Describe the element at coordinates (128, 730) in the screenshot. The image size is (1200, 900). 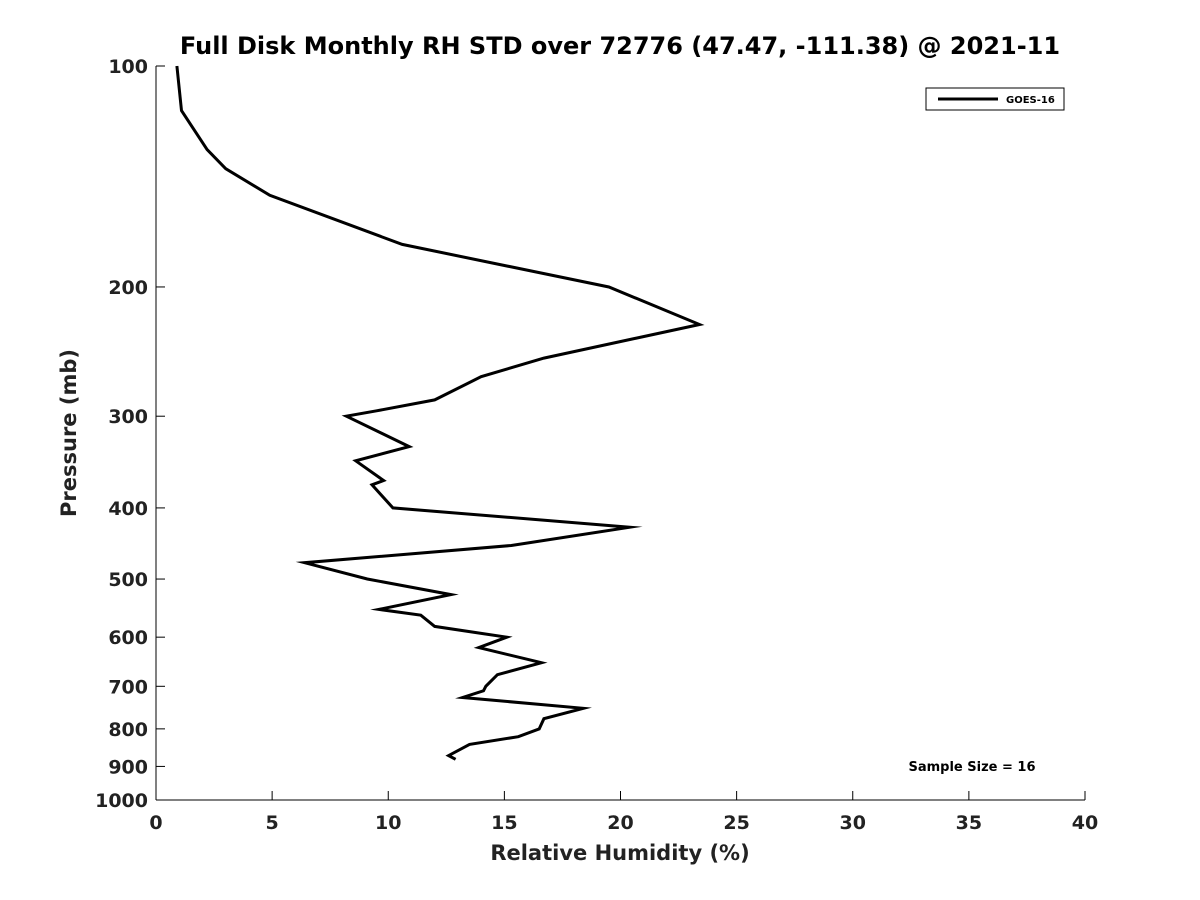
I see `y-tick-label: 800` at that location.